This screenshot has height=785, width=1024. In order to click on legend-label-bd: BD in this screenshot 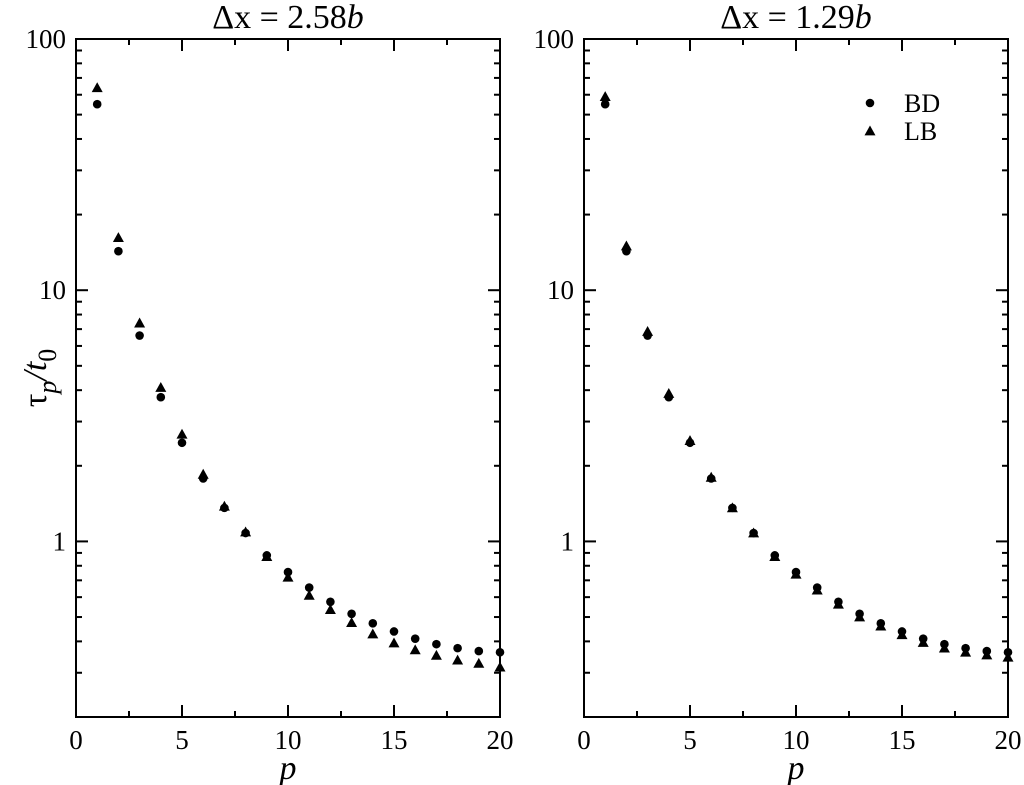, I will do `click(922, 103)`.